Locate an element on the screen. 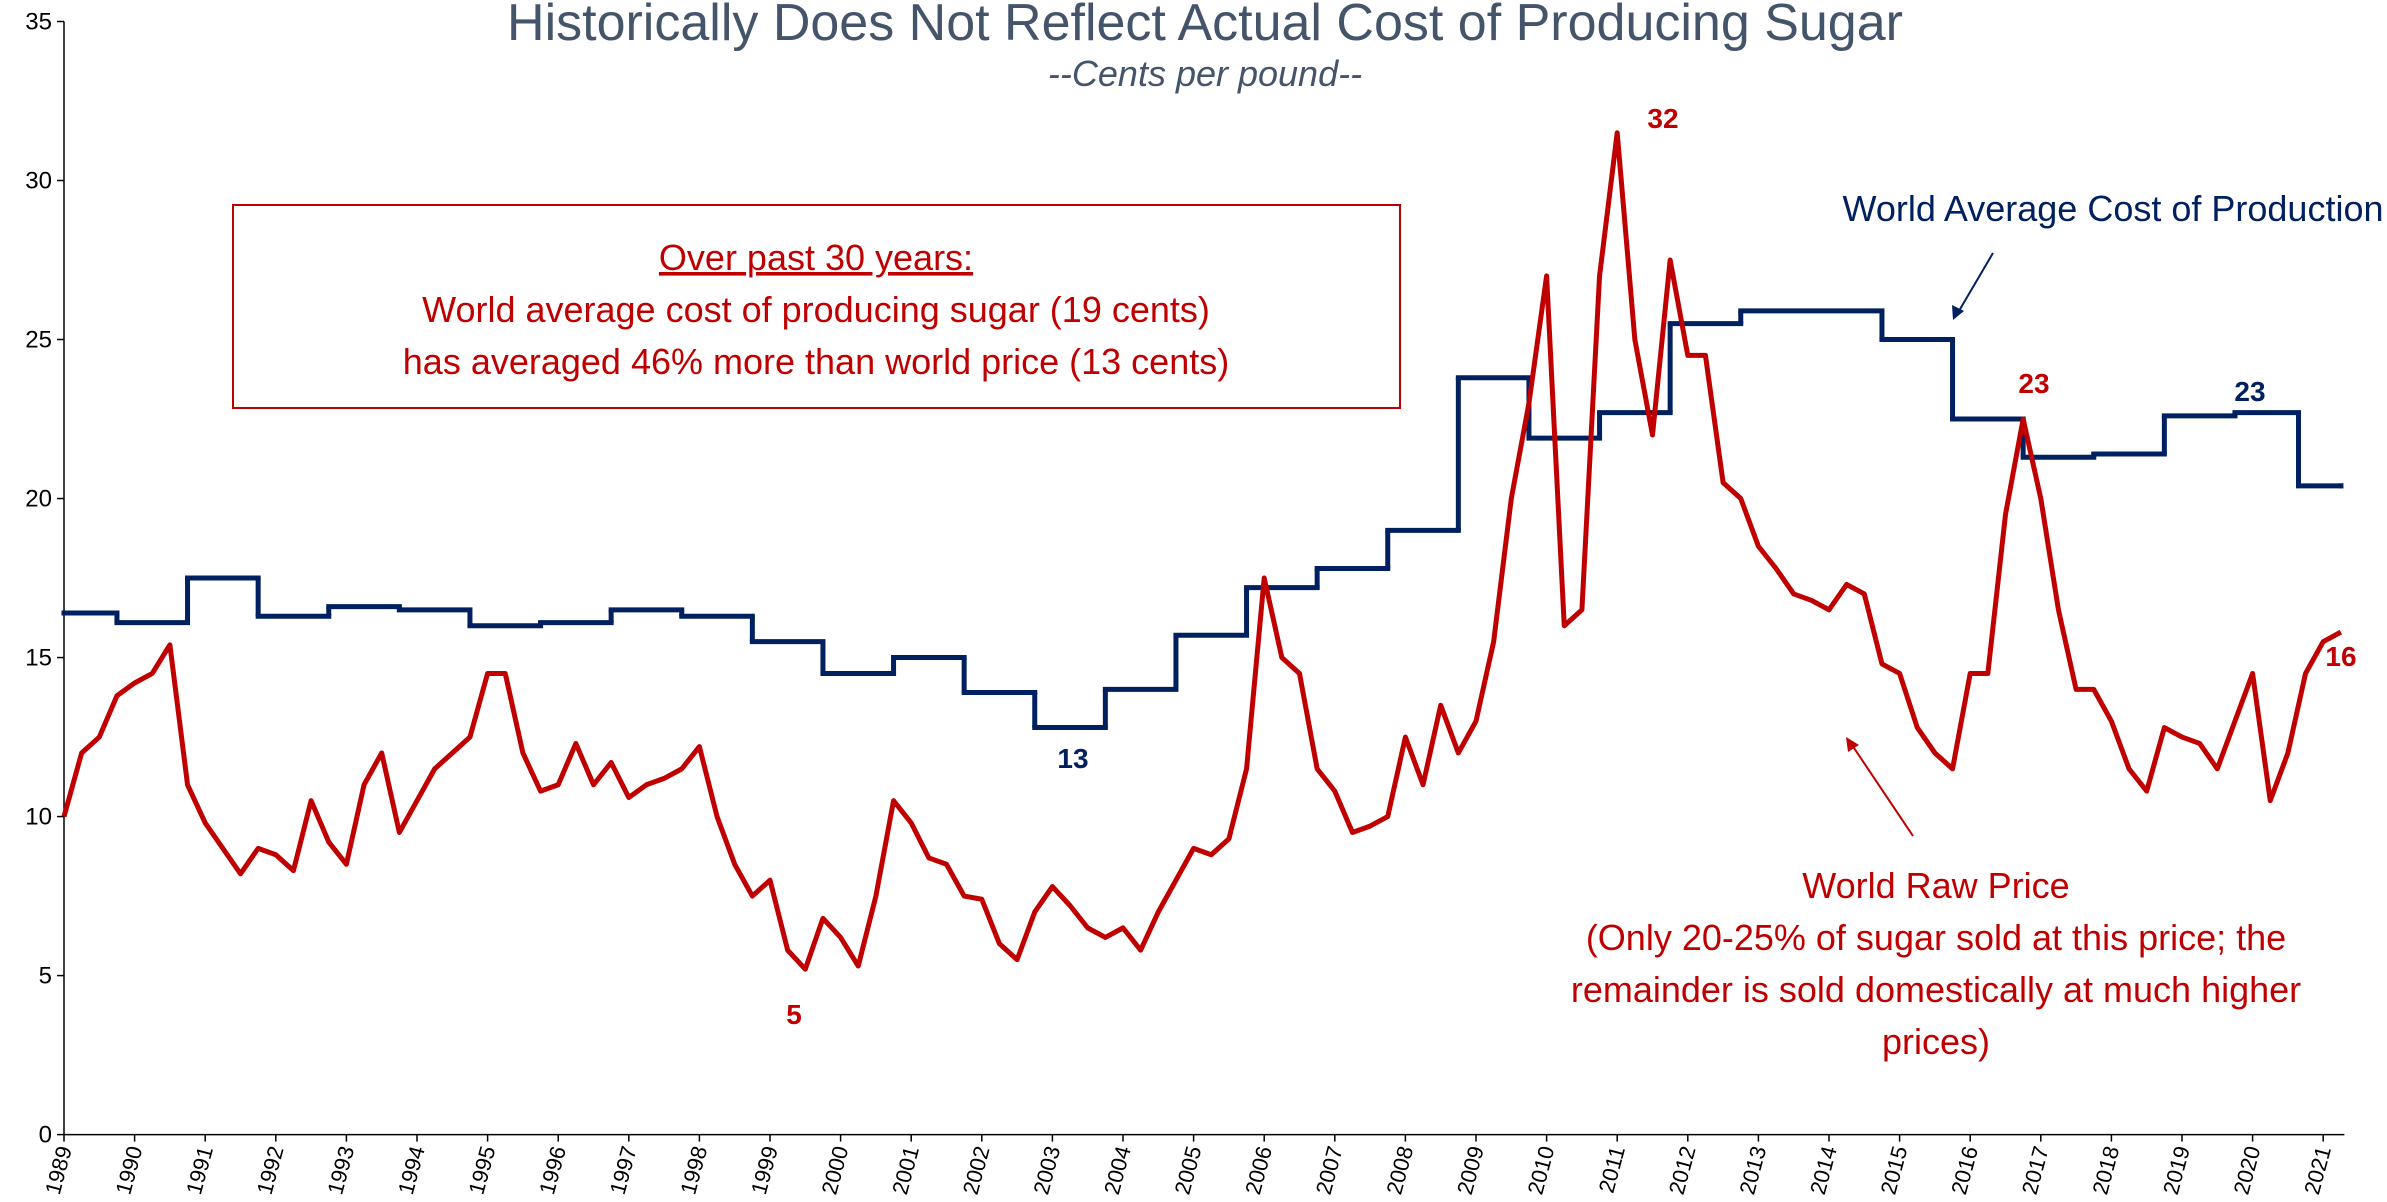  note-line: prices) is located at coordinates (1936, 1041).